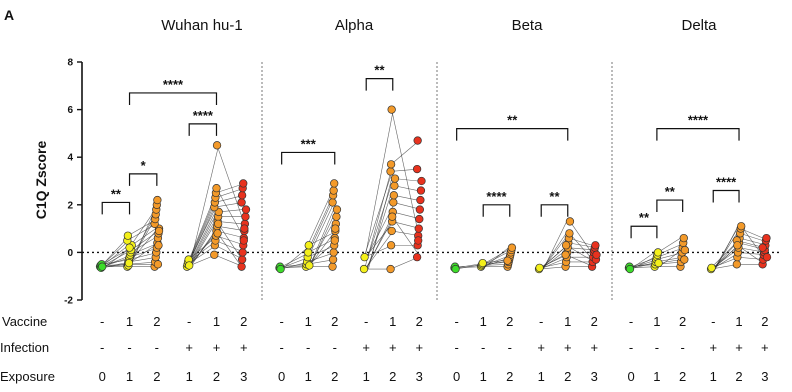  I want to click on y-tick-label: -2, so click(68, 301).